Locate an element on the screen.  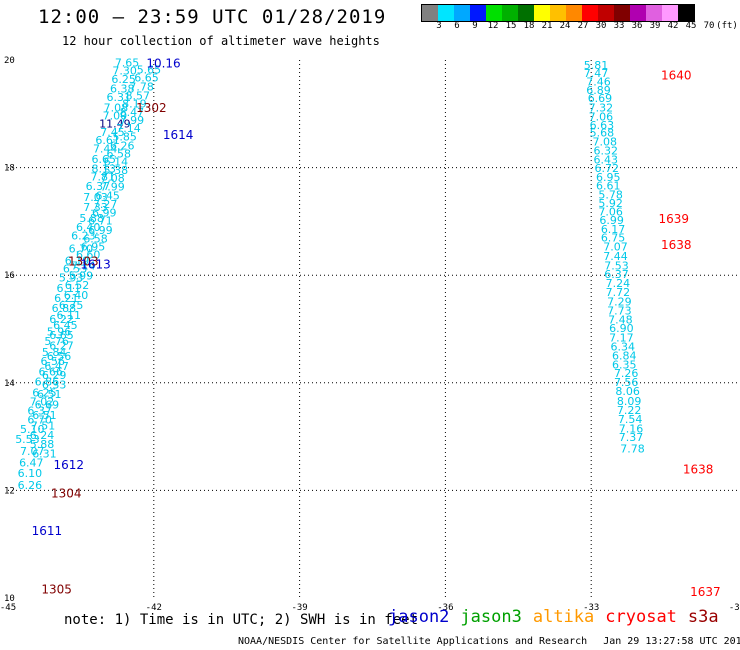
wave-height-value: 6.61 is located at coordinates (608, 186).